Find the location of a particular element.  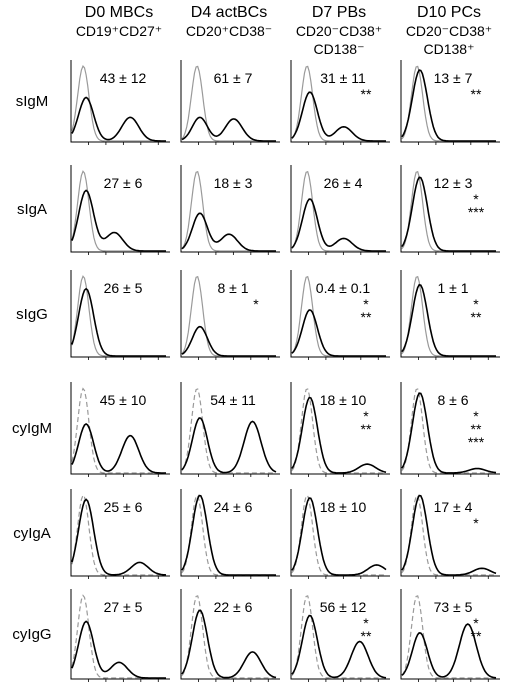

histogram-panel: 56 ± 12 * ** is located at coordinates (339, 636).